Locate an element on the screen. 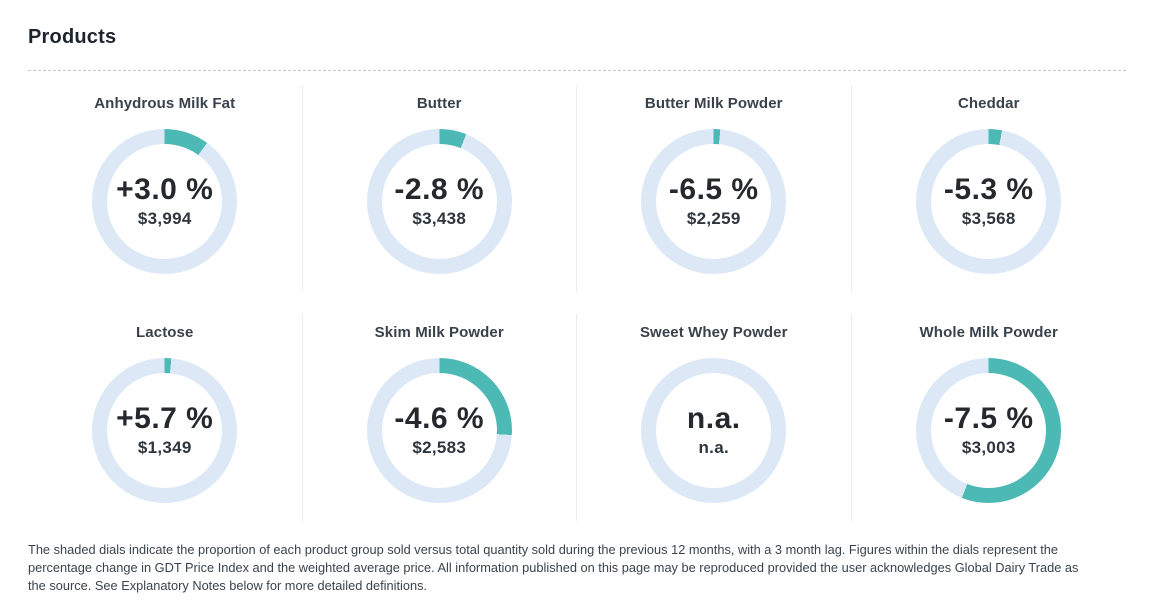 The height and width of the screenshot is (614, 1150). dial-center: -5.3 % $3,568 is located at coordinates (988, 201).